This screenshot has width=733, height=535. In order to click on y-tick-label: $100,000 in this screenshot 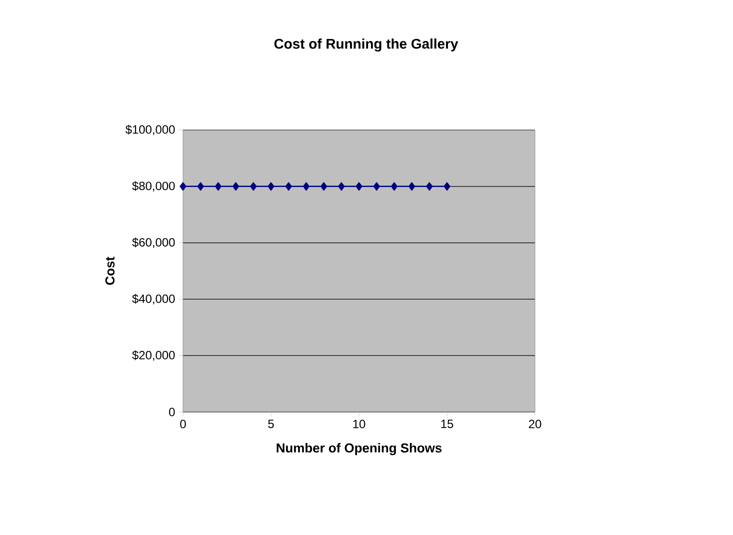, I will do `click(150, 130)`.